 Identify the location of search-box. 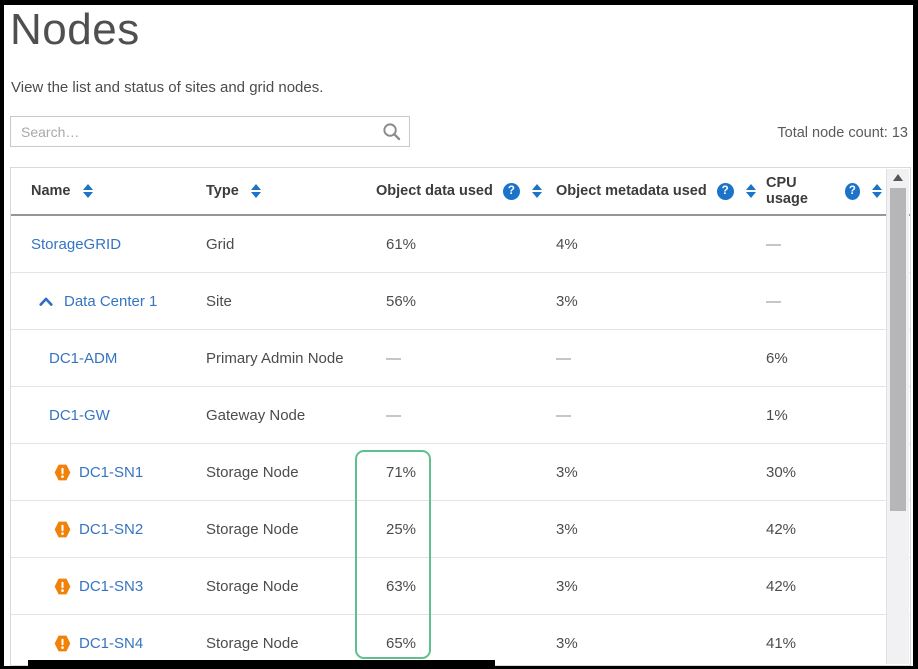
(210, 131).